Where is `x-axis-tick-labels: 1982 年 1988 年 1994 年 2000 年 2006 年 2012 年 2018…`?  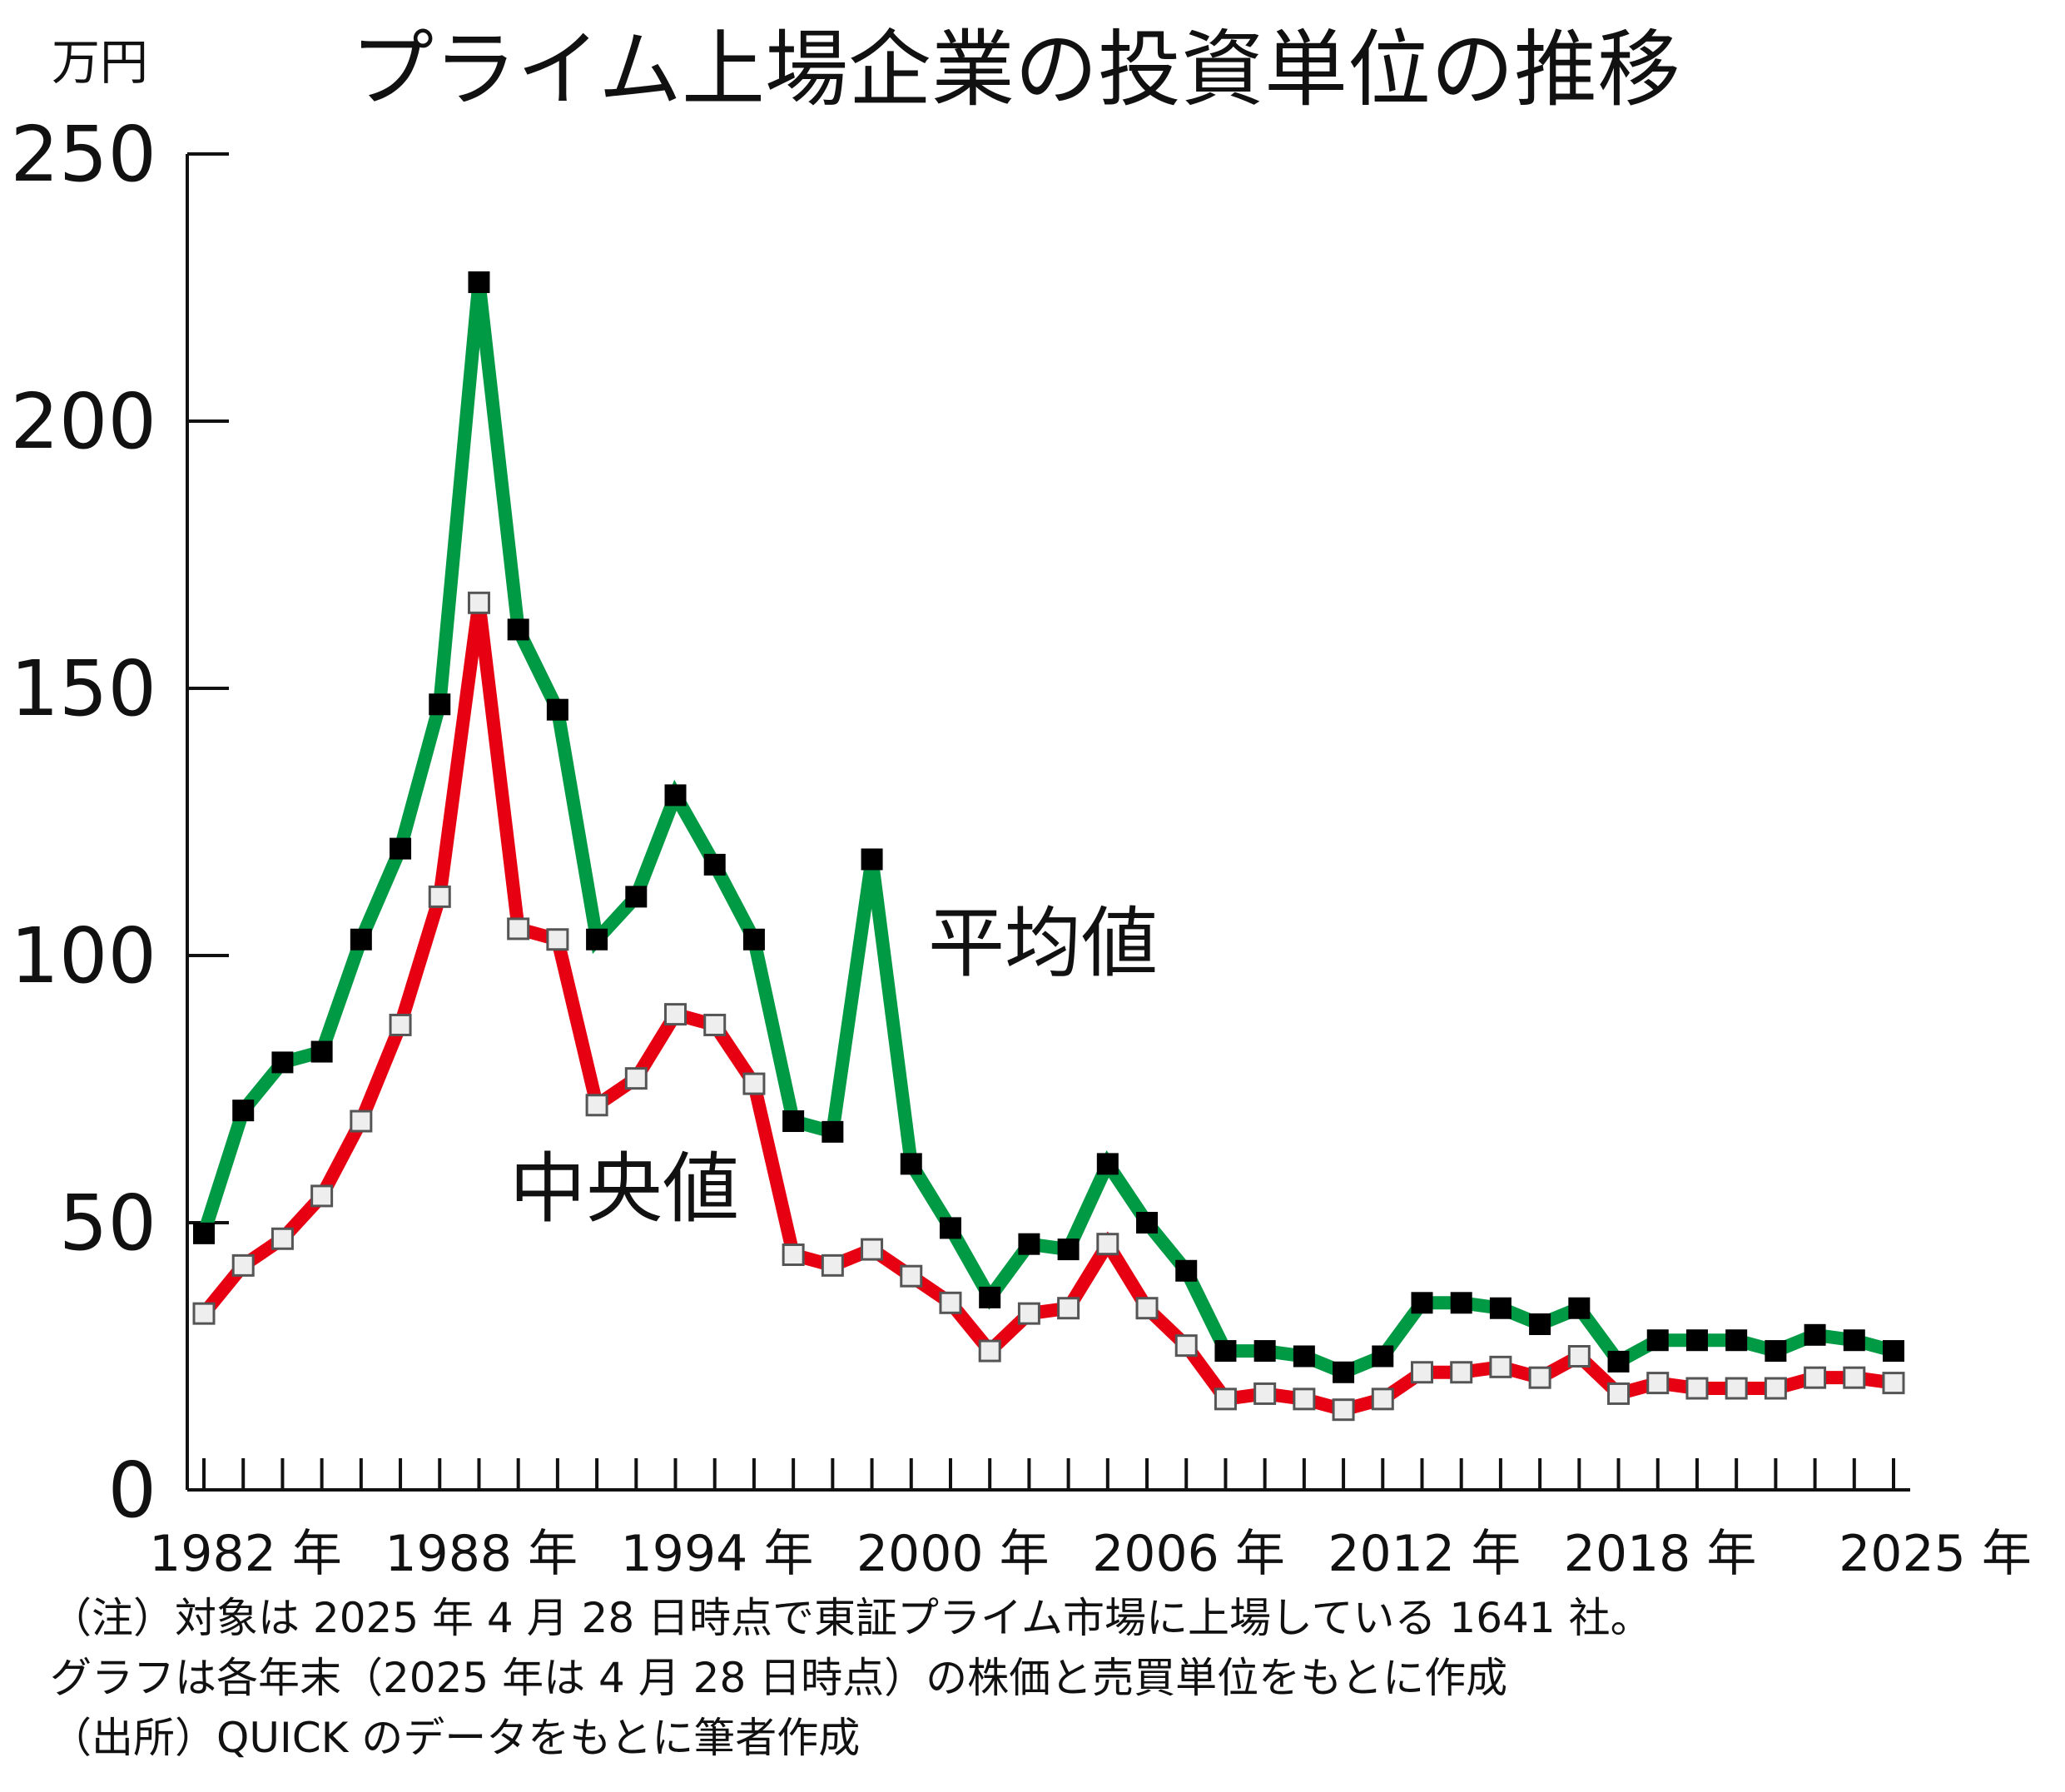
x-axis-tick-labels: 1982 年 1988 年 1994 年 2000 年 2006 年 2012 年 2018… is located at coordinates (1090, 1554).